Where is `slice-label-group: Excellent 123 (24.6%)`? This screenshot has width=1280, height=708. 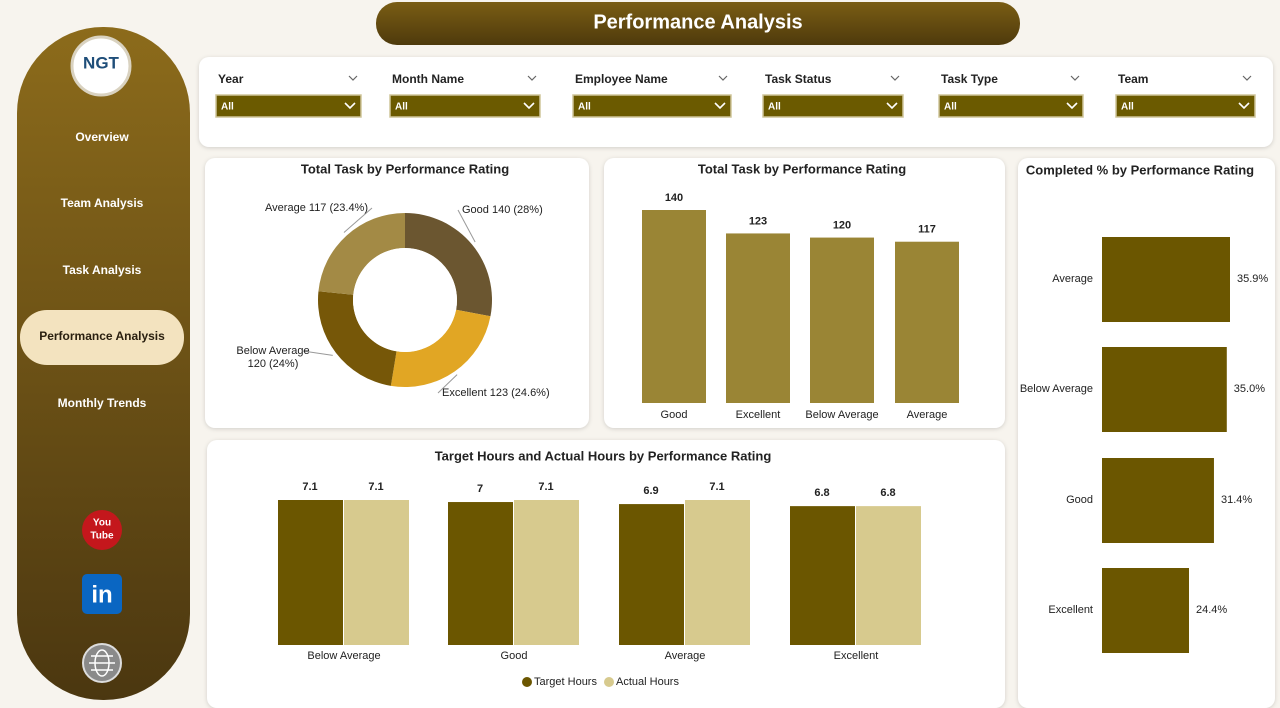
slice-label-group: Excellent 123 (24.6%) is located at coordinates (496, 393).